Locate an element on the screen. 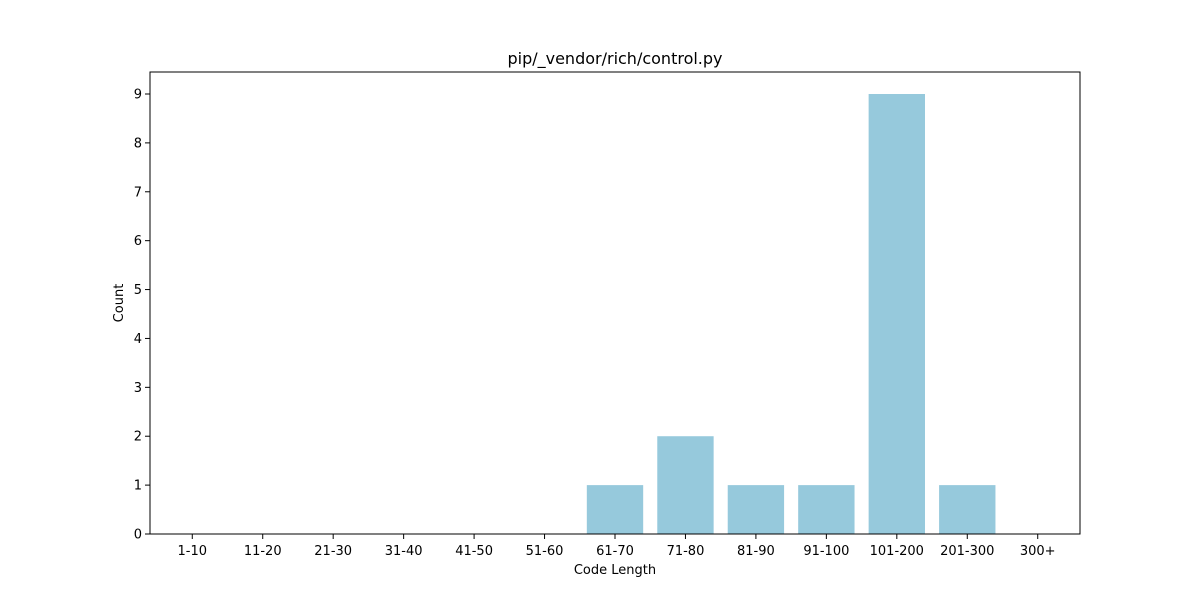 This screenshot has height=600, width=1200. x-axis-label: Code Length is located at coordinates (615, 570).